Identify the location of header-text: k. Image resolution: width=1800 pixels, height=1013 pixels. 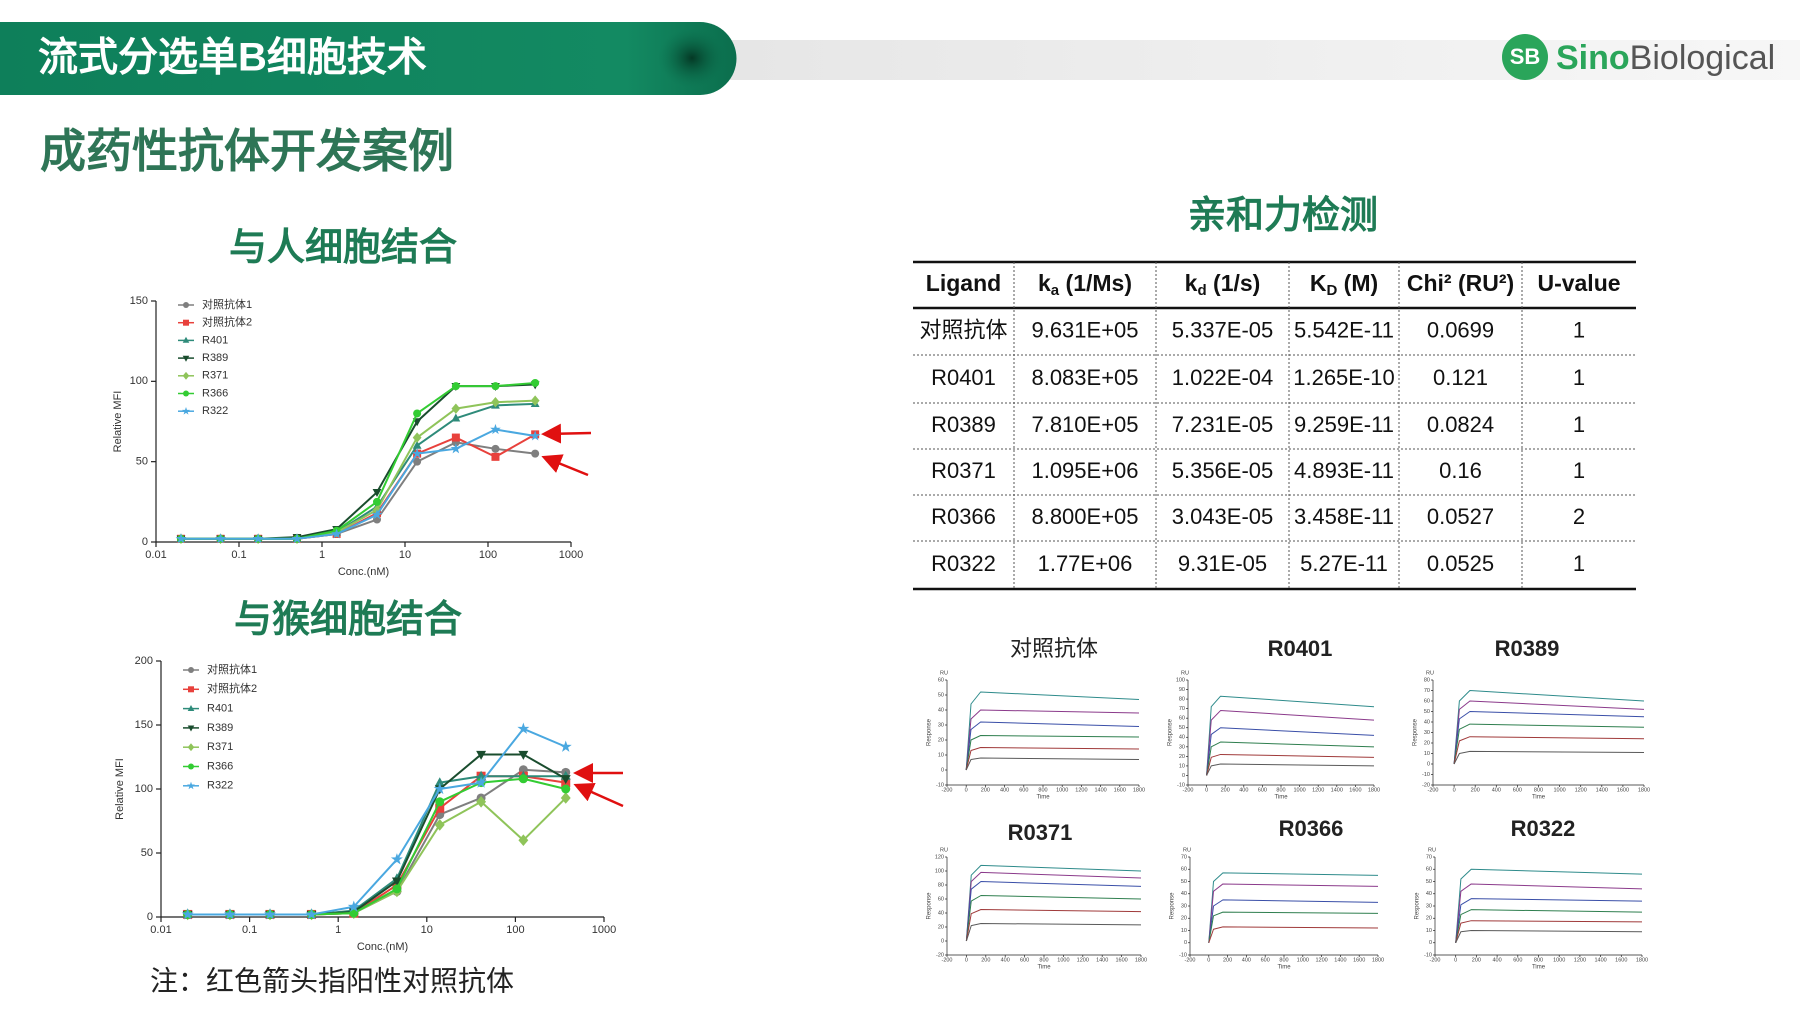
(1191, 283).